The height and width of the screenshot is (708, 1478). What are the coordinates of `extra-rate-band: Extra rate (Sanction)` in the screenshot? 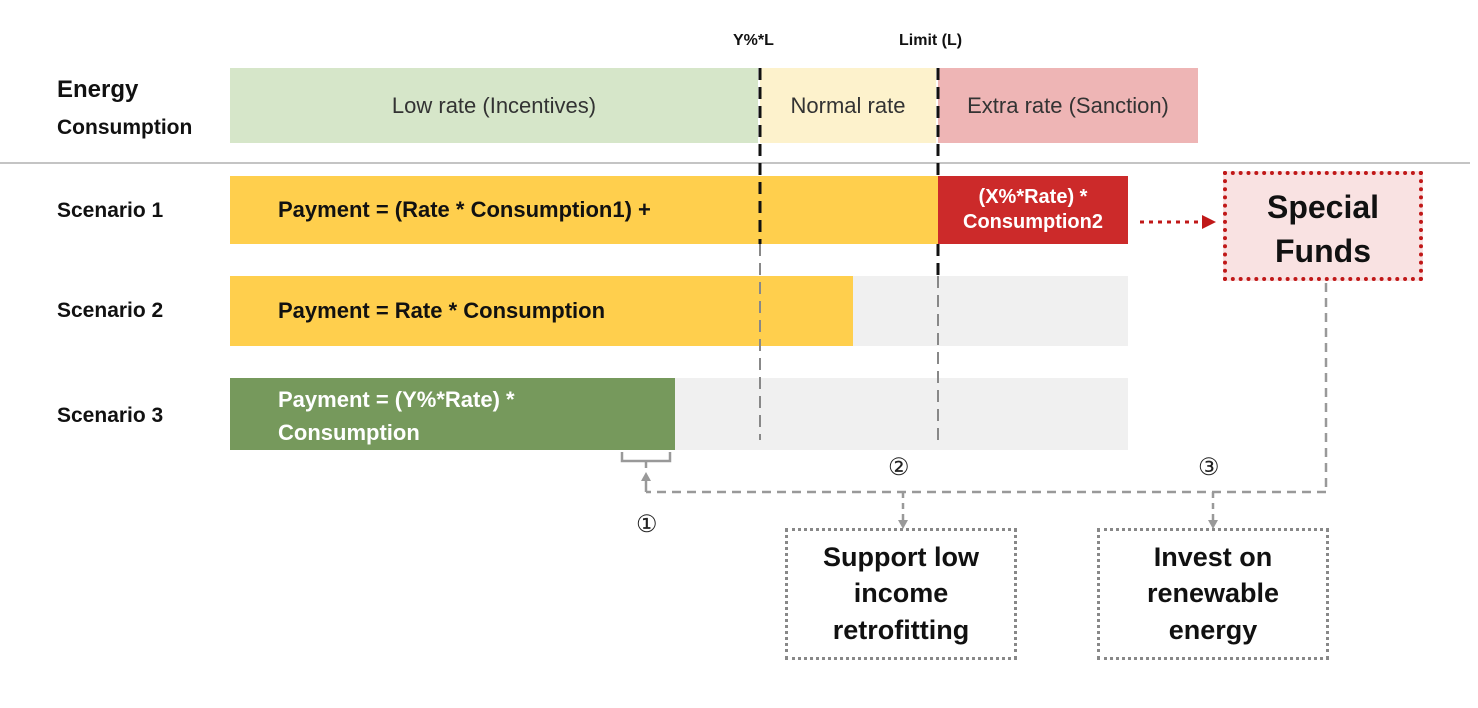 It's located at (1068, 105).